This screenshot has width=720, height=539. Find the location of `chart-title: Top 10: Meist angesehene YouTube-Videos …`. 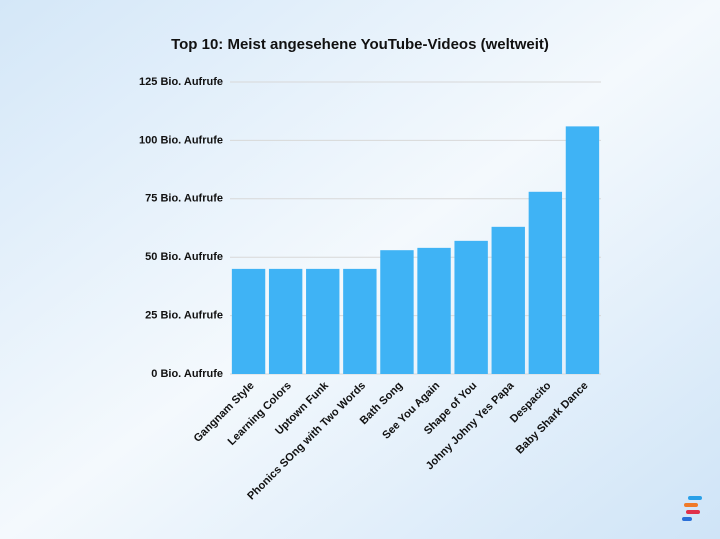

chart-title: Top 10: Meist angesehene YouTube-Videos … is located at coordinates (360, 44).